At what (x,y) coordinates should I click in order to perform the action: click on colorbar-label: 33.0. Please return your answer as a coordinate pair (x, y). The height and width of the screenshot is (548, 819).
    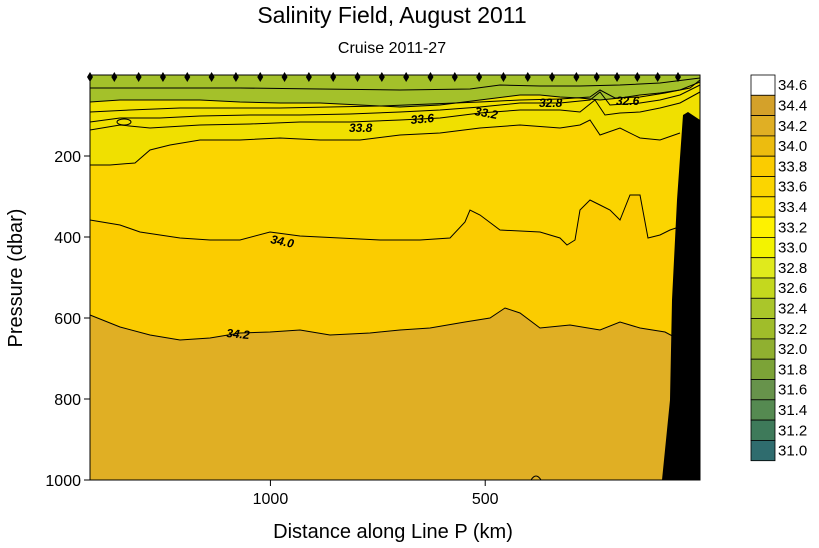
    Looking at the image, I should click on (792, 248).